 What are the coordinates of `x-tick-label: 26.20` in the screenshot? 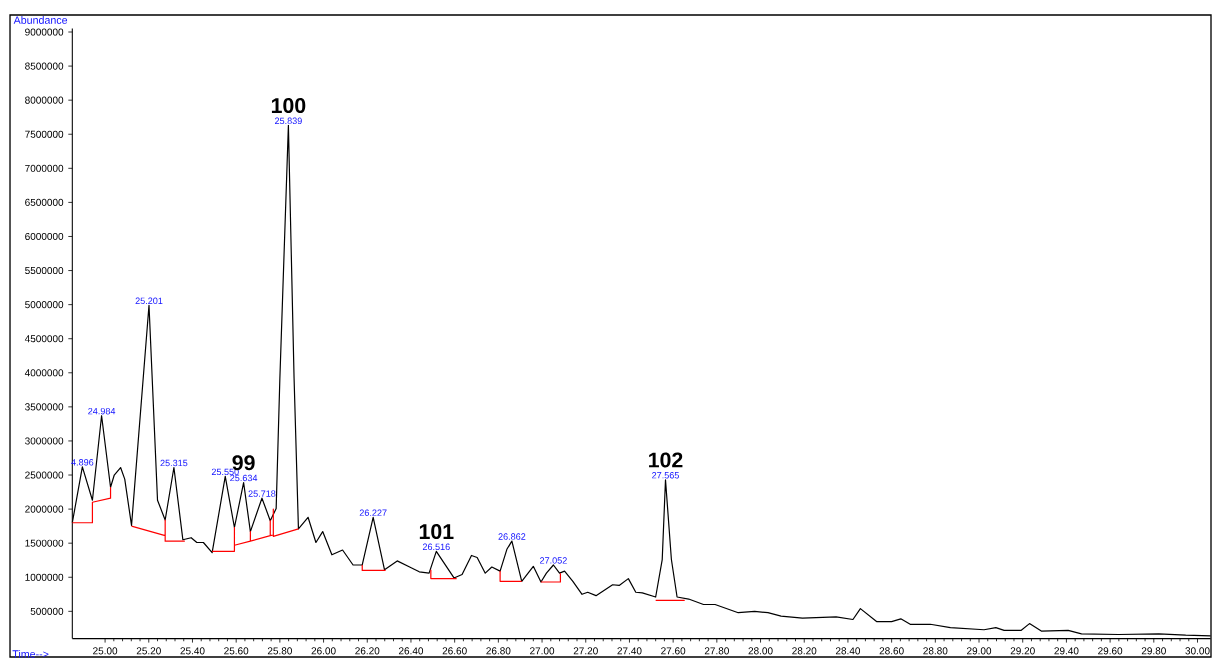 It's located at (367, 651).